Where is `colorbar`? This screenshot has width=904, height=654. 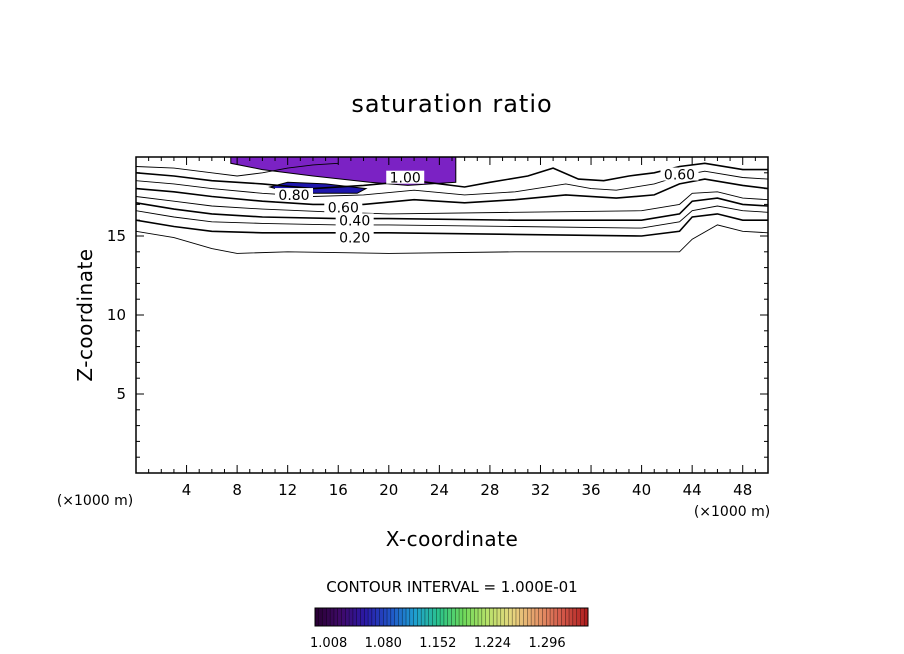 colorbar is located at coordinates (451, 617).